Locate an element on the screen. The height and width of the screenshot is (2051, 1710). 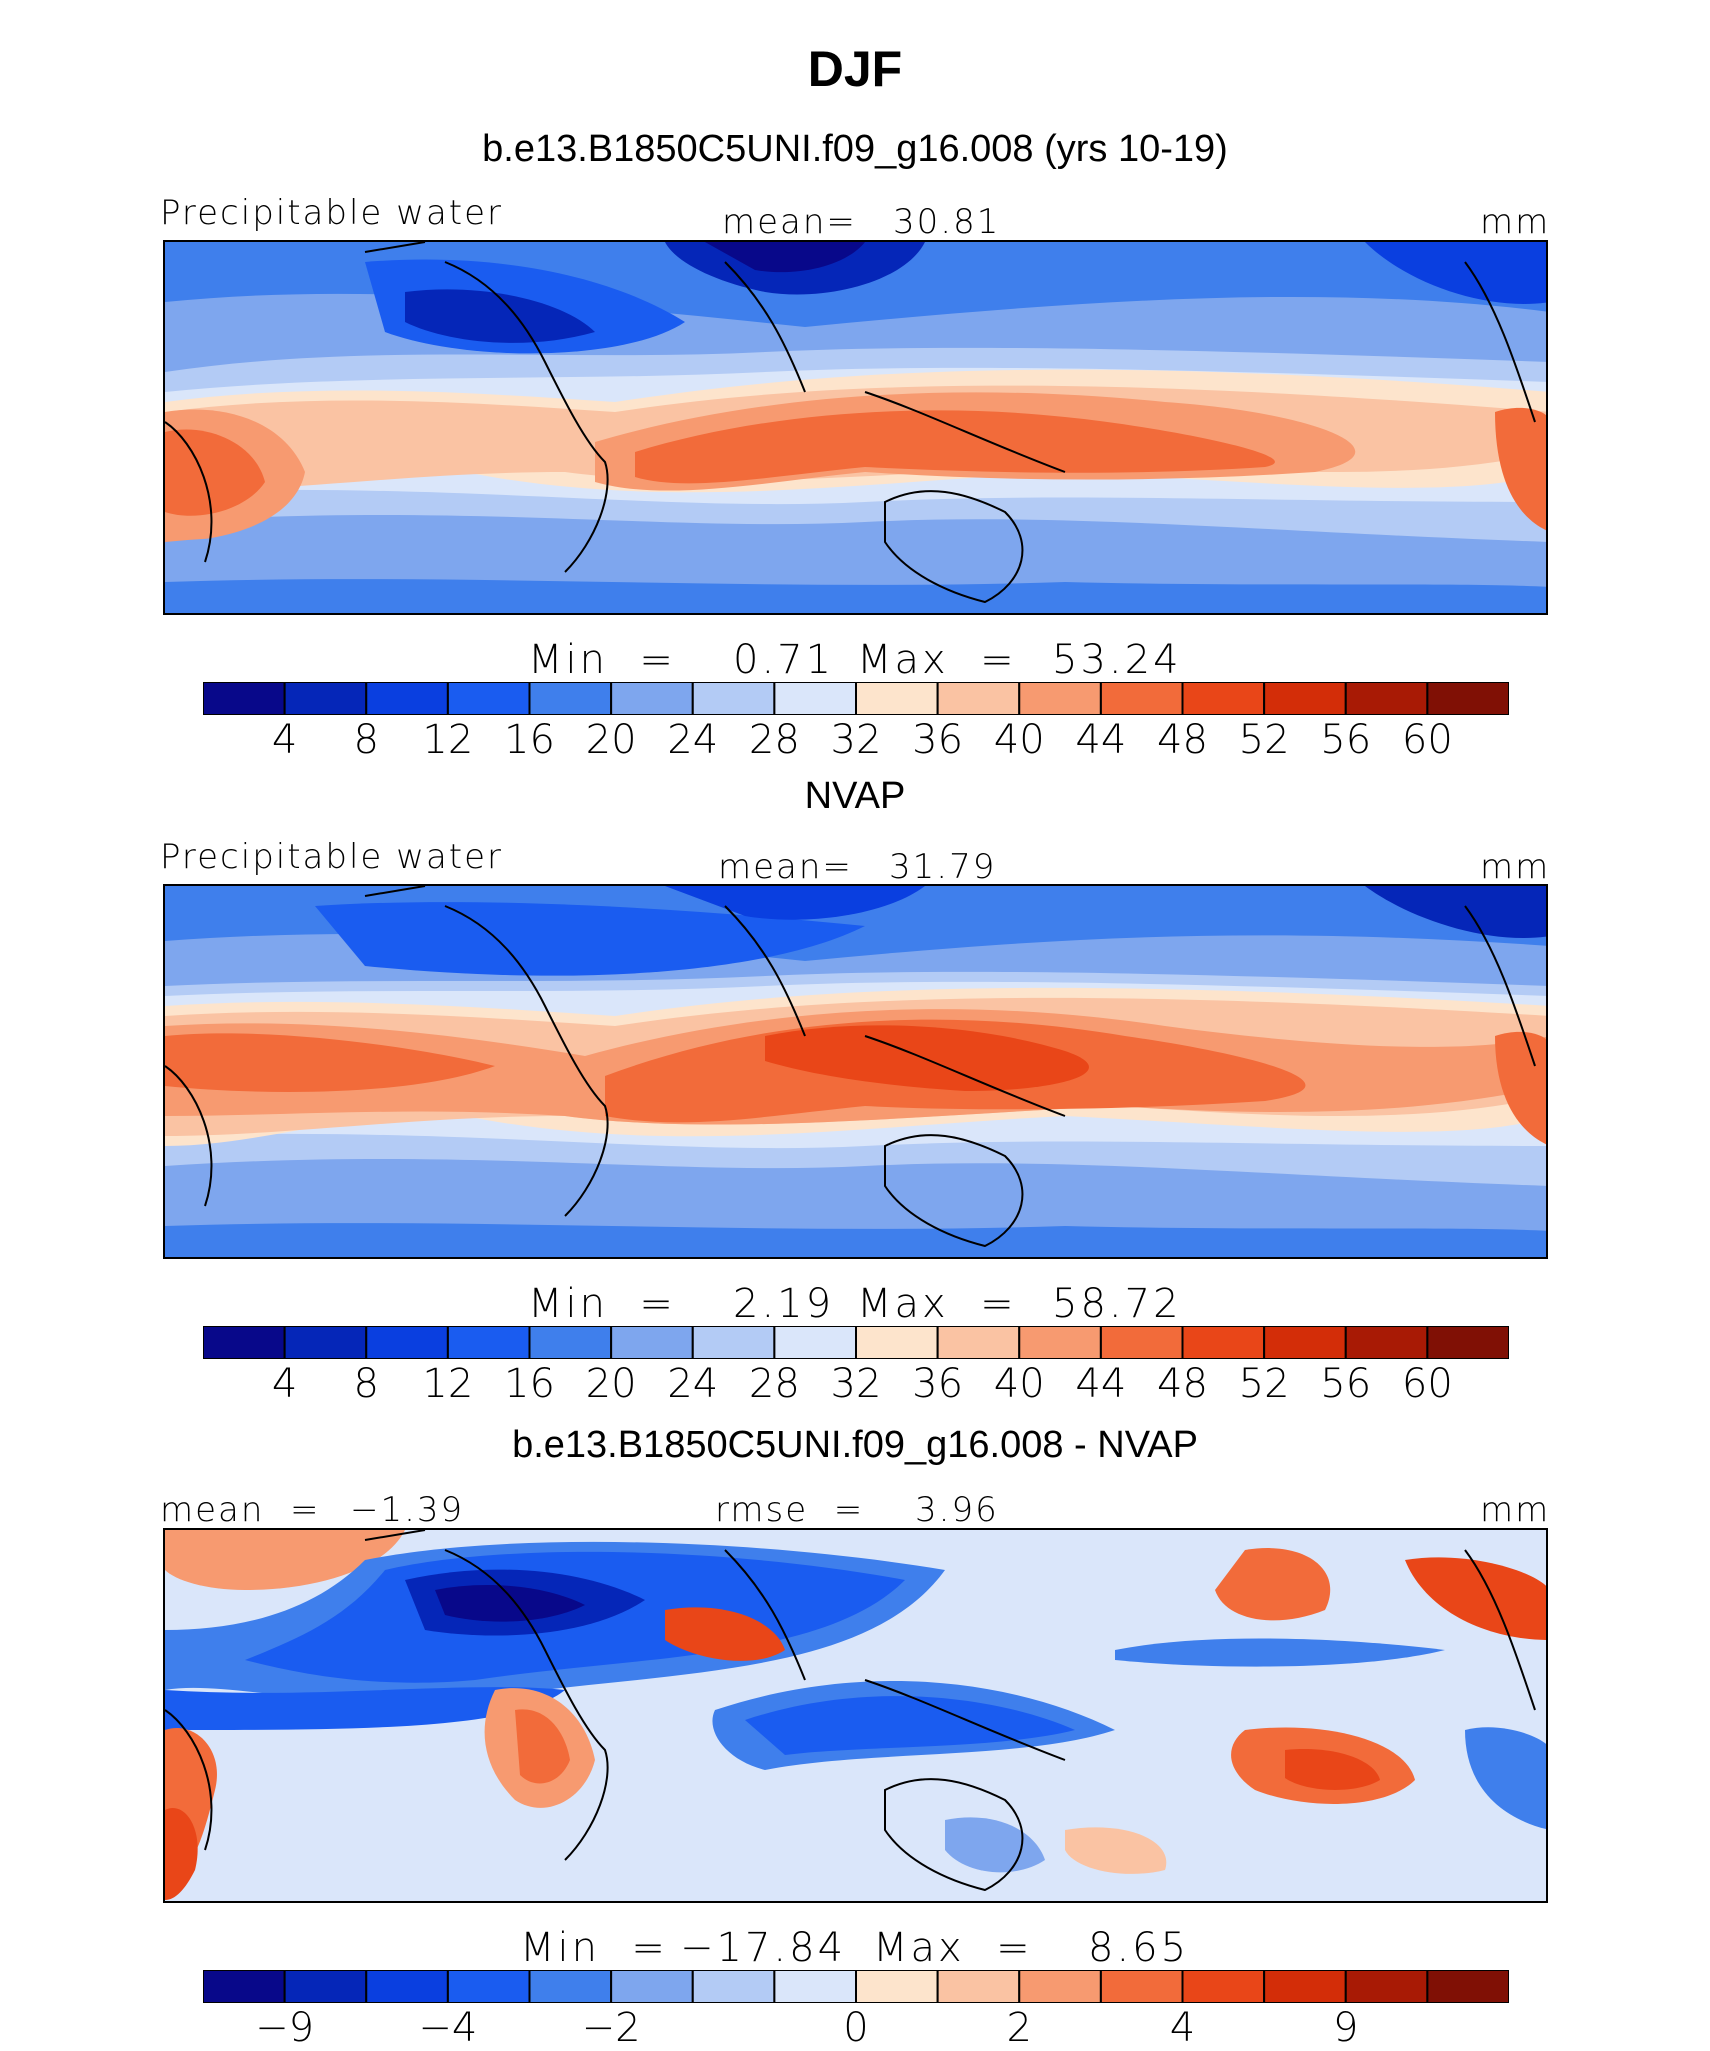
panel-3-colorbar is located at coordinates (856, 1986).